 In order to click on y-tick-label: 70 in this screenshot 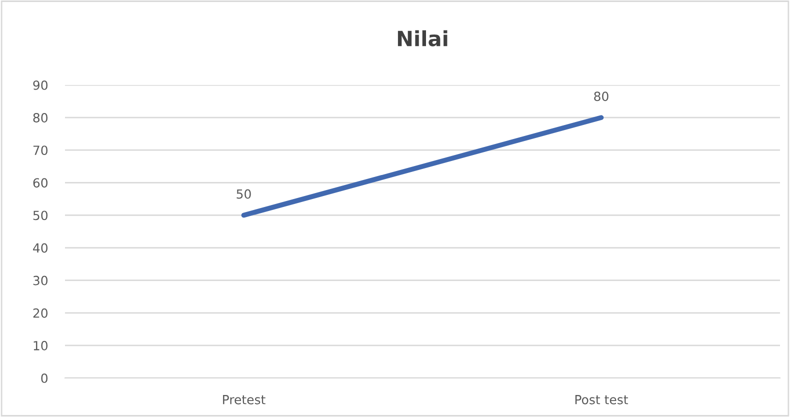, I will do `click(40, 151)`.